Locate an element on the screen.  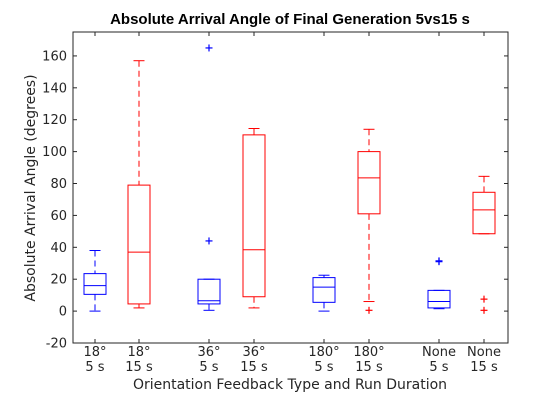
y-tick-label: 40 is located at coordinates (58, 248).